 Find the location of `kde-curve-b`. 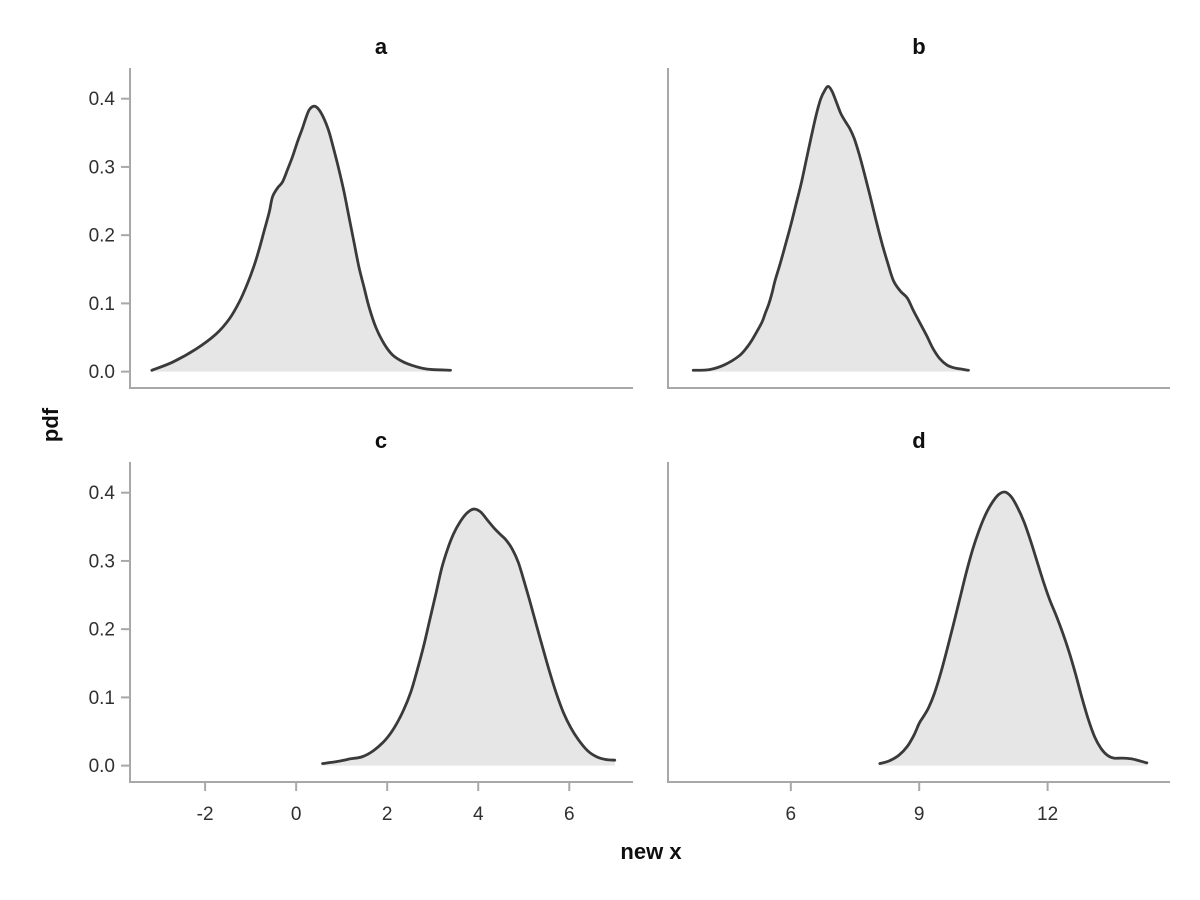

kde-curve-b is located at coordinates (830, 228).